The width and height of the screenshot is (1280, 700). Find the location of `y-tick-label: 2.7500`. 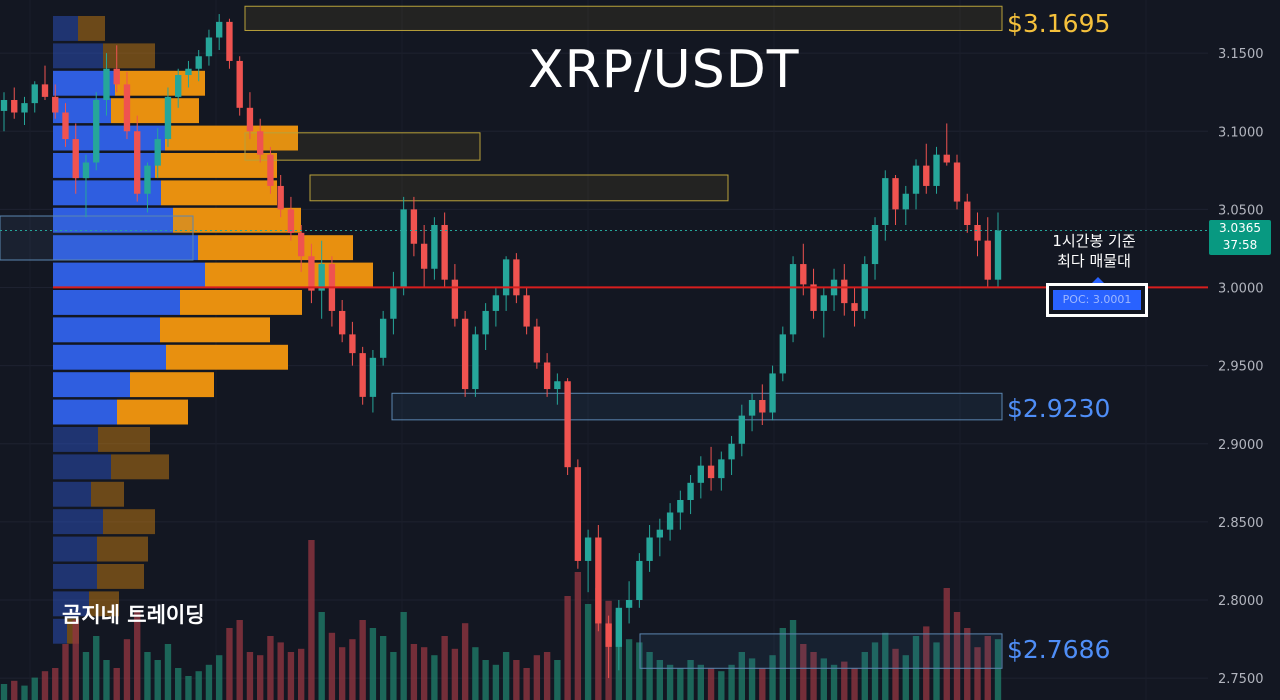

y-tick-label: 2.7500 is located at coordinates (1241, 679).